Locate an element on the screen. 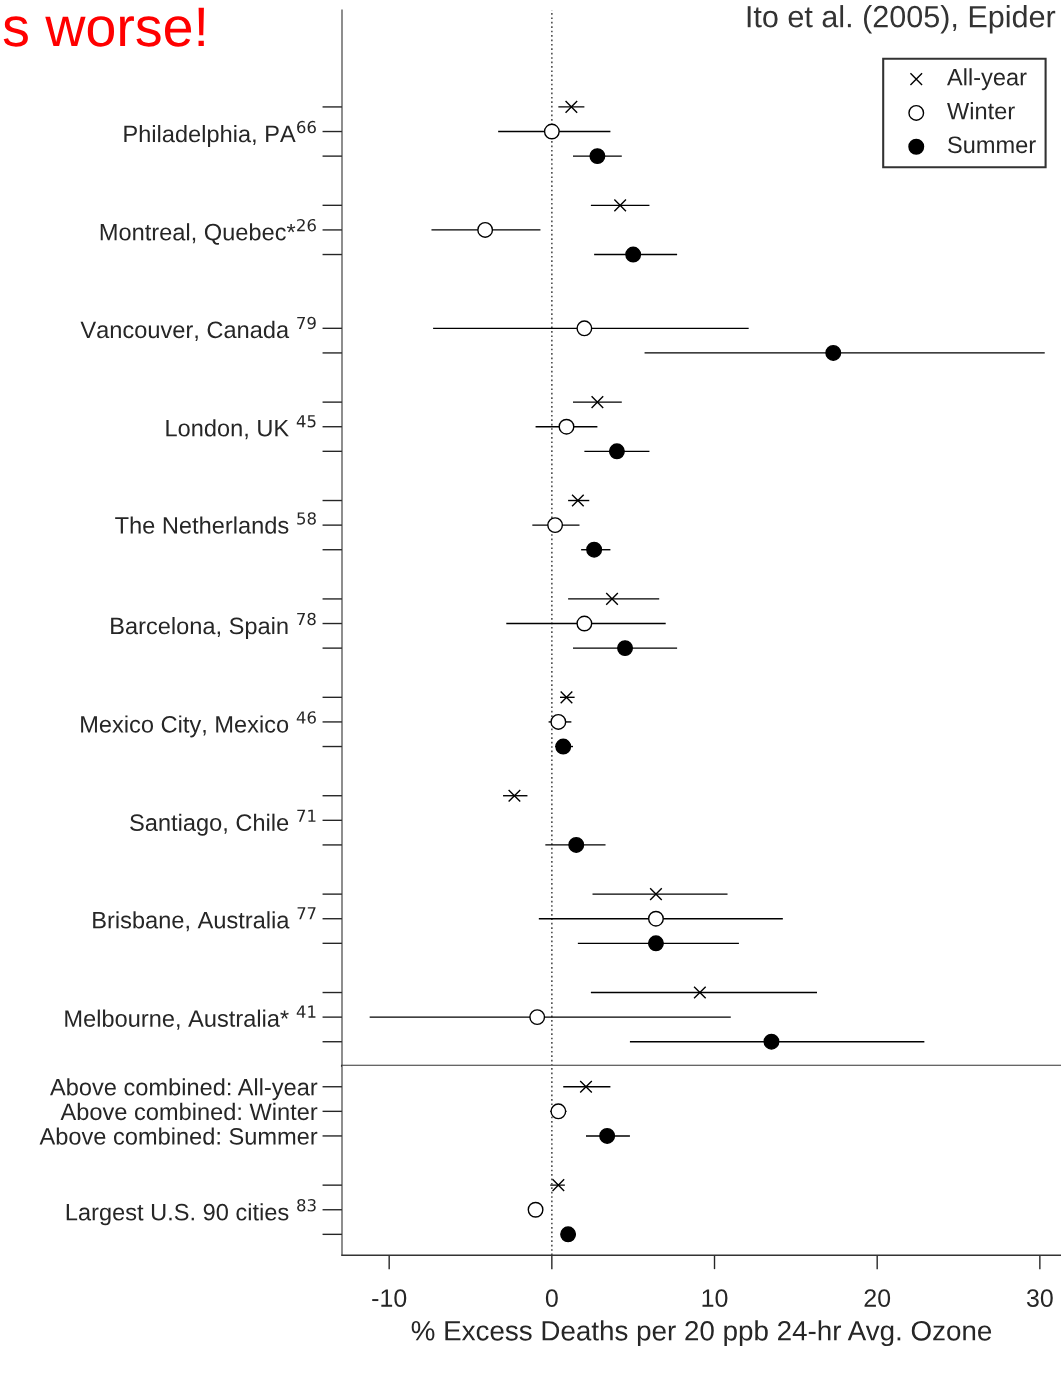  x-tick-label: 0 is located at coordinates (551, 1298).